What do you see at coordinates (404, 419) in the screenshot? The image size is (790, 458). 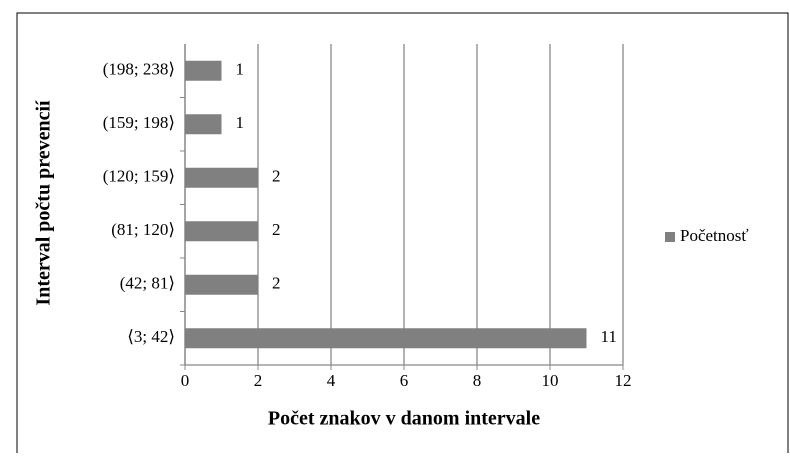 I see `x-axis-title: Počet znakov v danom intervale` at bounding box center [404, 419].